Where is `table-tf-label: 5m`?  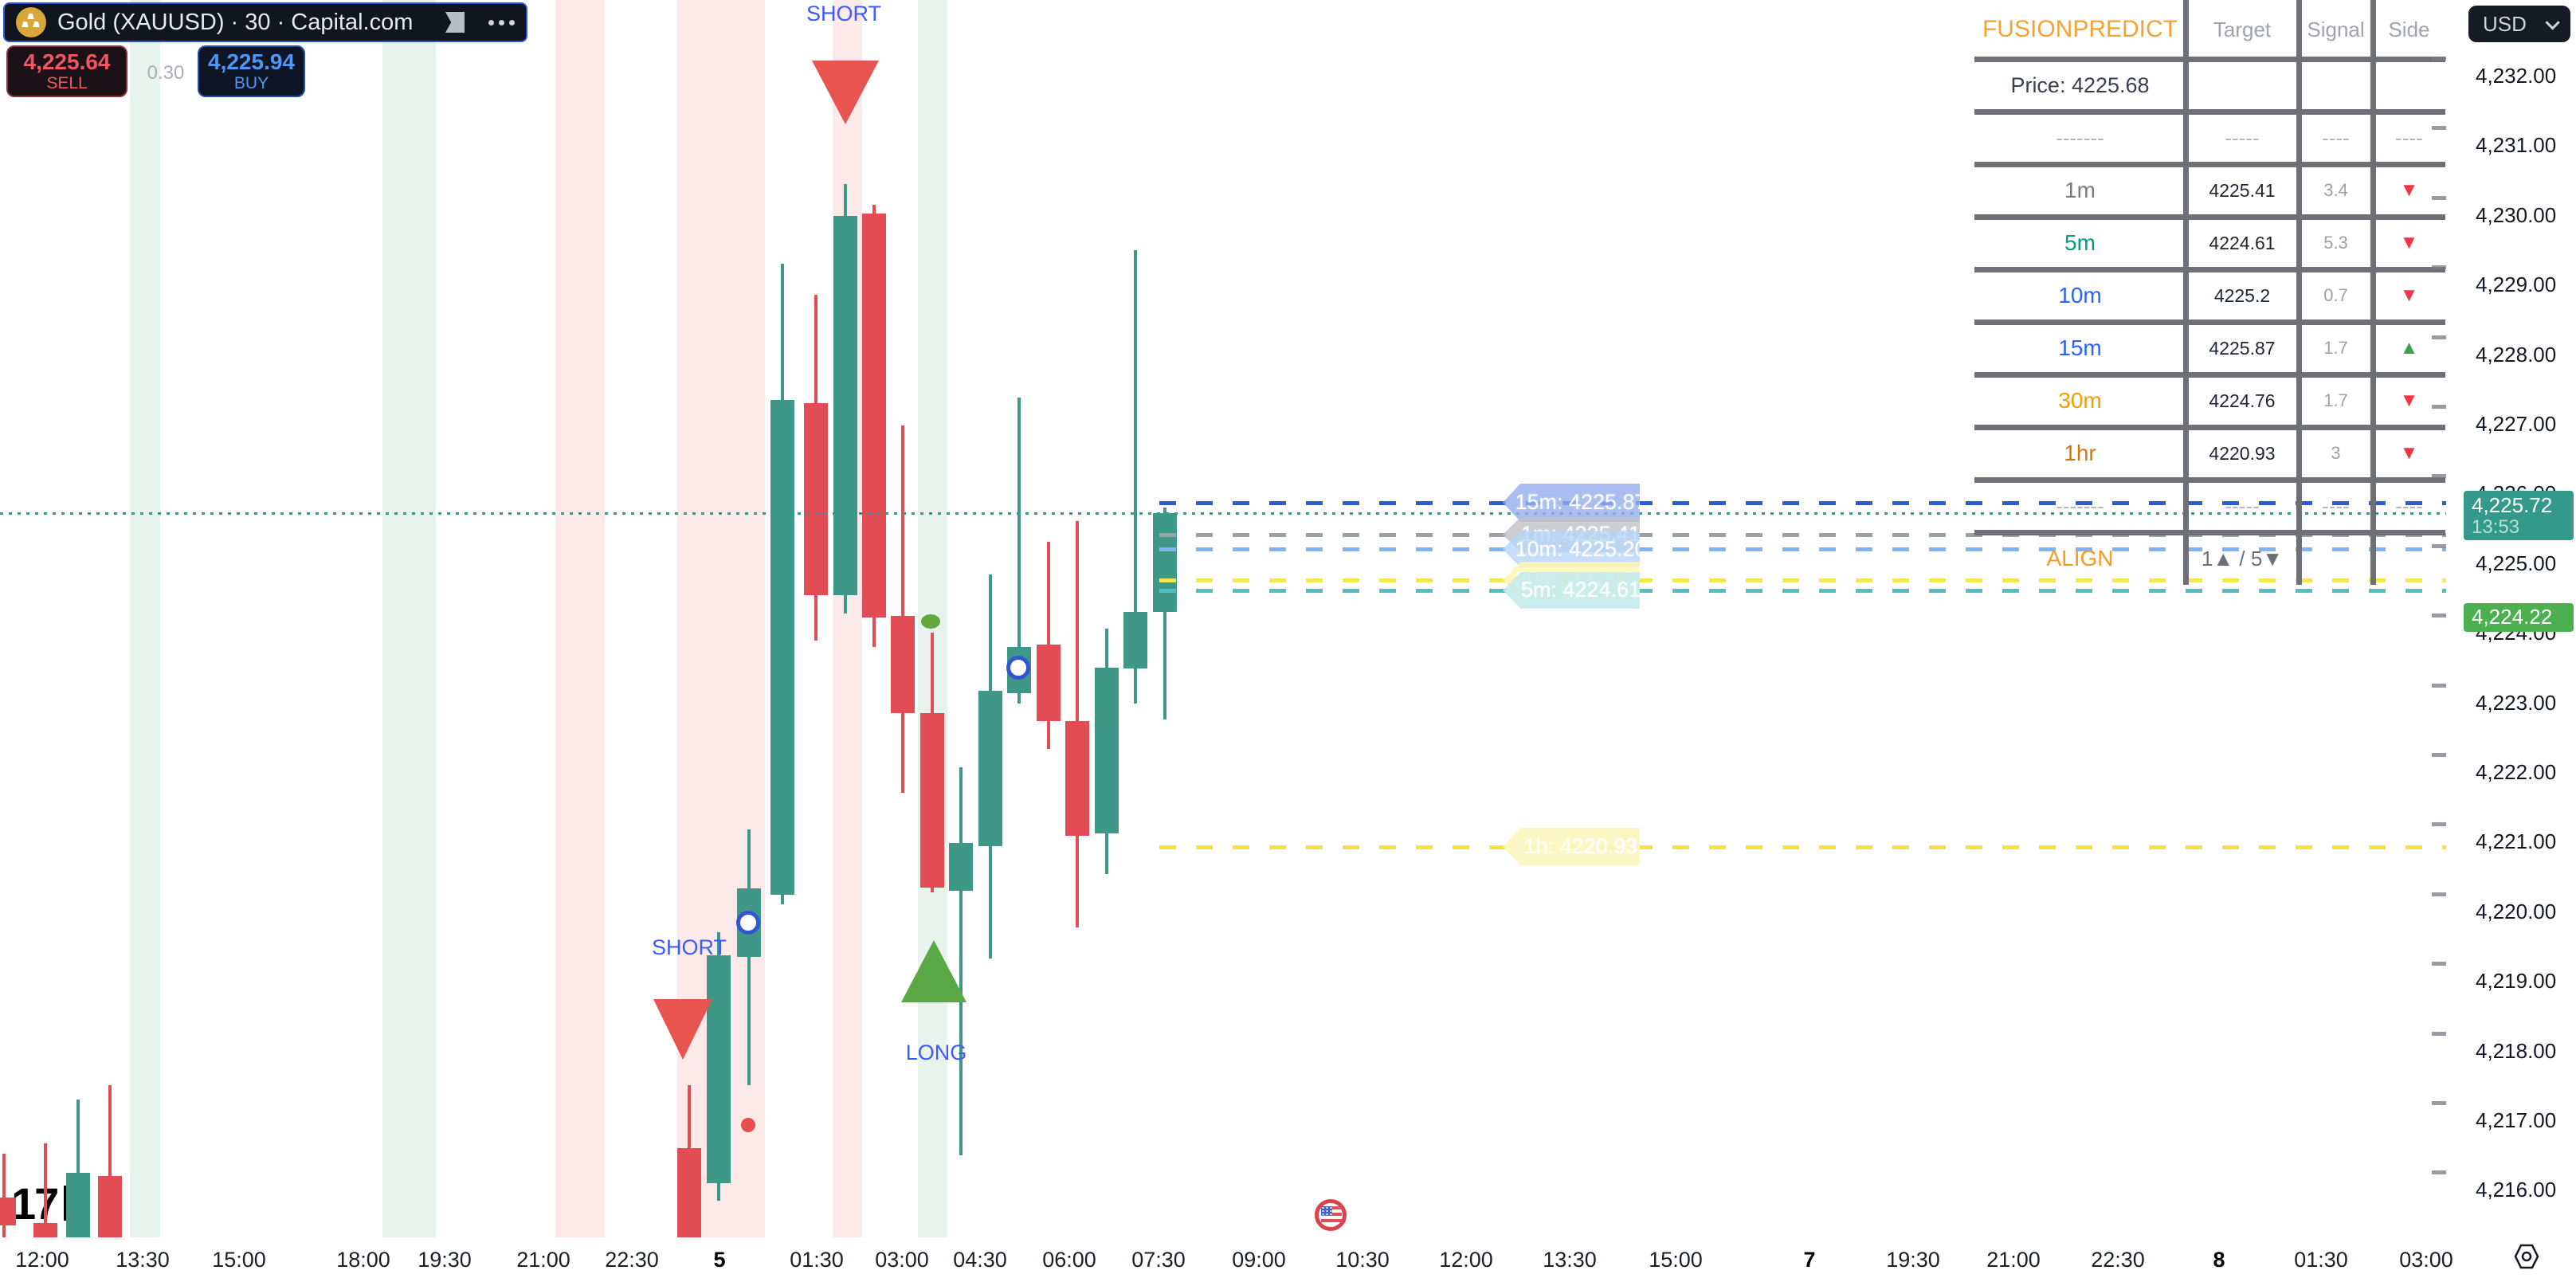
table-tf-label: 5m is located at coordinates (2080, 242).